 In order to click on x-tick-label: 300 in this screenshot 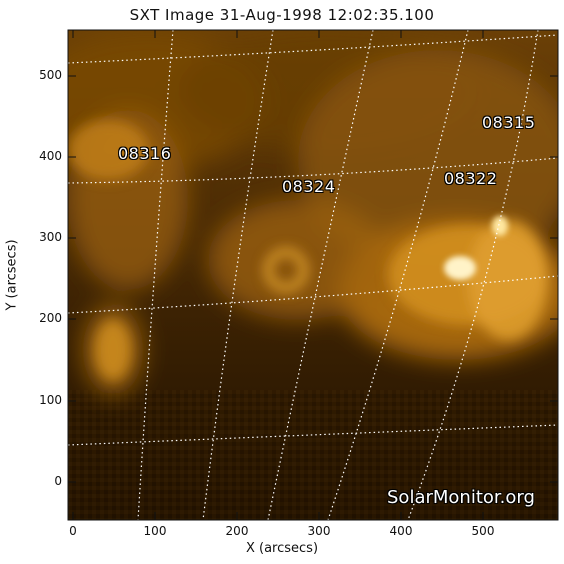, I will do `click(319, 531)`.